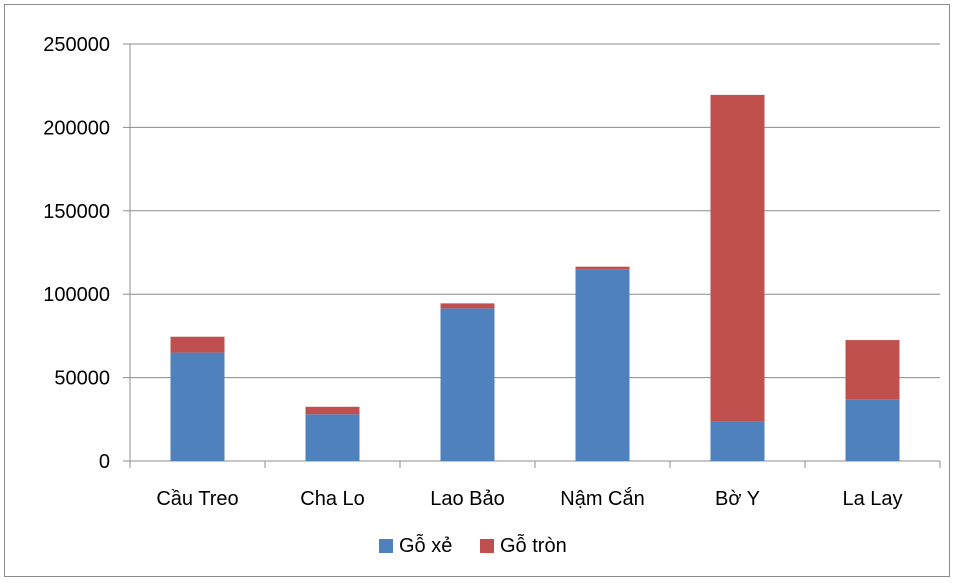 This screenshot has height=583, width=956. Describe the element at coordinates (82, 379) in the screenshot. I see `y-axis-tick-label: 50000` at that location.